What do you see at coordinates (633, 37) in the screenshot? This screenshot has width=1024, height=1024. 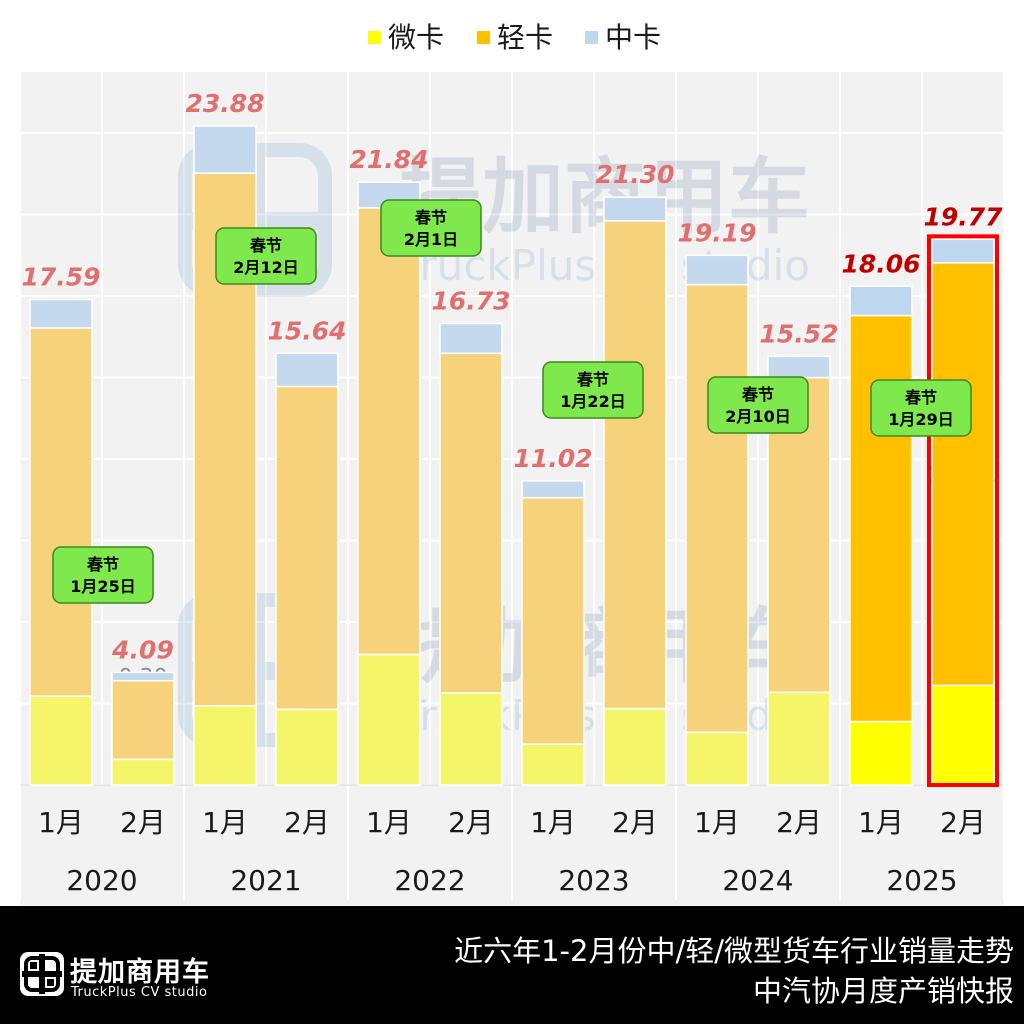 I see `legend-label: 中卡` at bounding box center [633, 37].